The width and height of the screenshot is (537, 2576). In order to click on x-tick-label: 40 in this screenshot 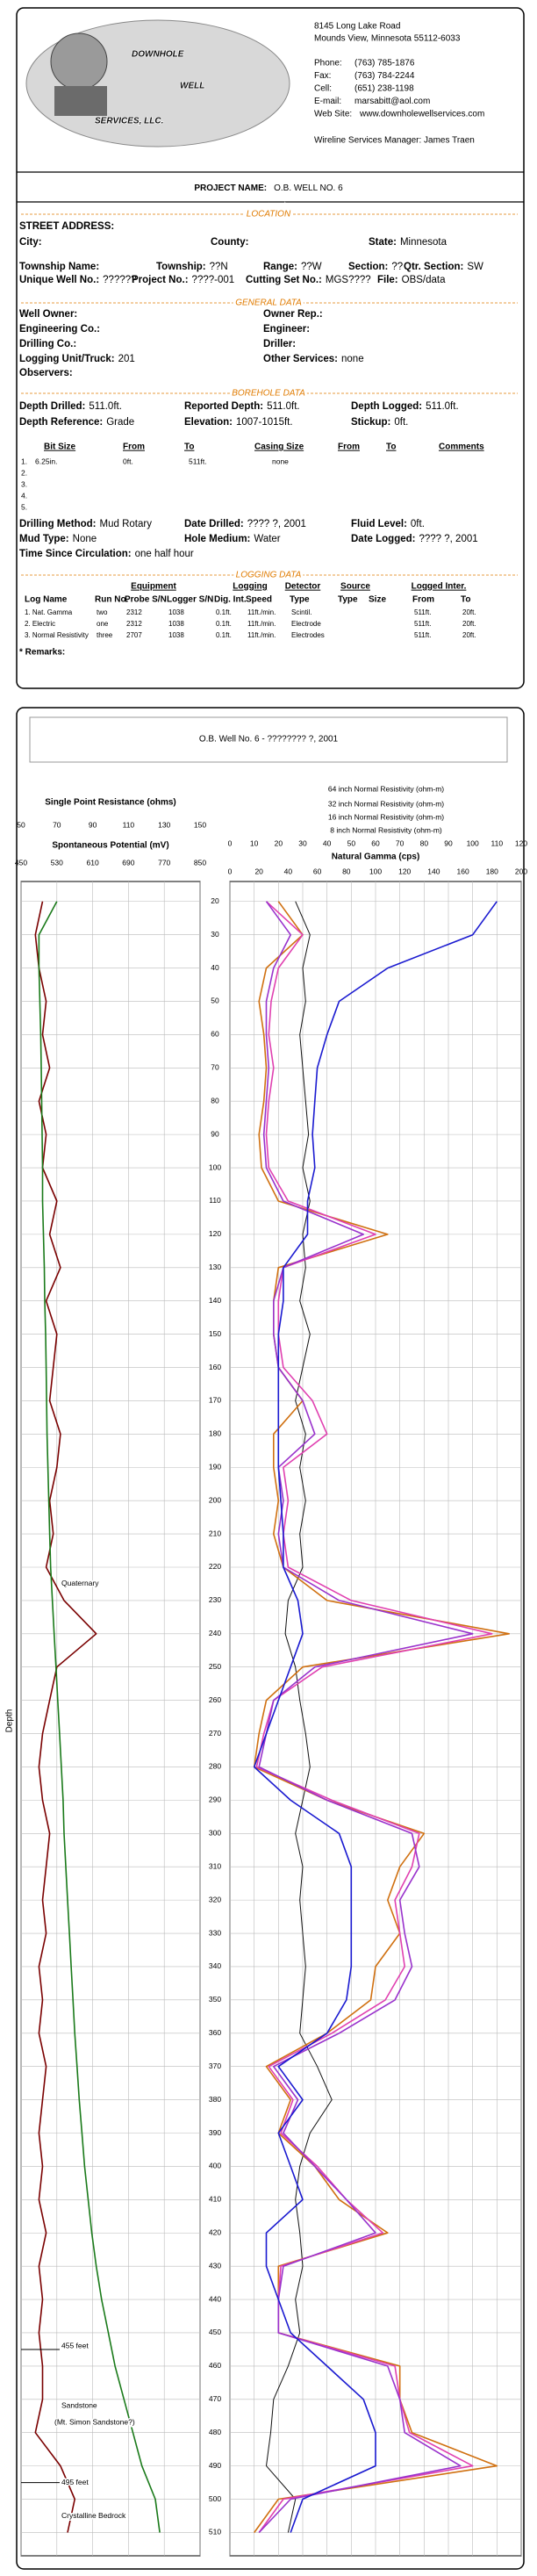, I will do `click(327, 842)`.